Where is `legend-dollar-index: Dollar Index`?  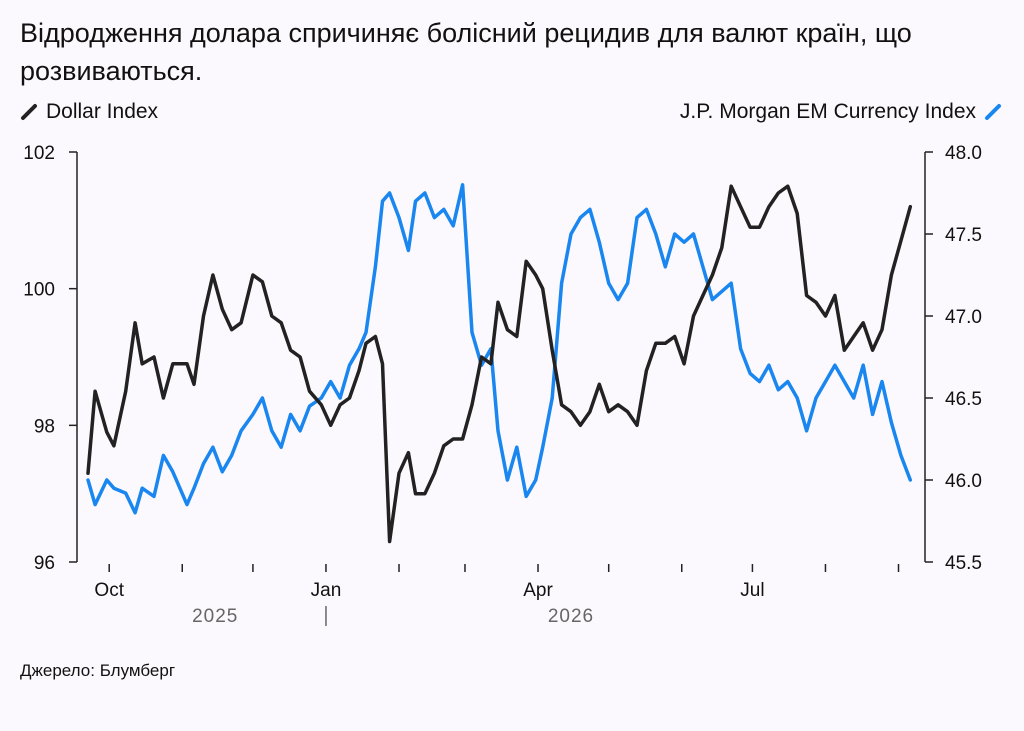
legend-dollar-index: Dollar Index is located at coordinates (89, 112).